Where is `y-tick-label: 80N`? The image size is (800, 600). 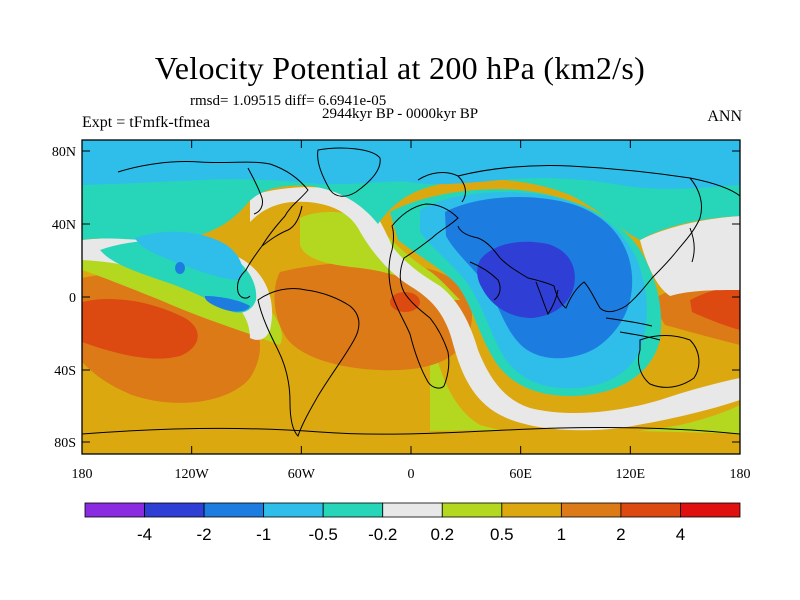
y-tick-label: 80N is located at coordinates (64, 152).